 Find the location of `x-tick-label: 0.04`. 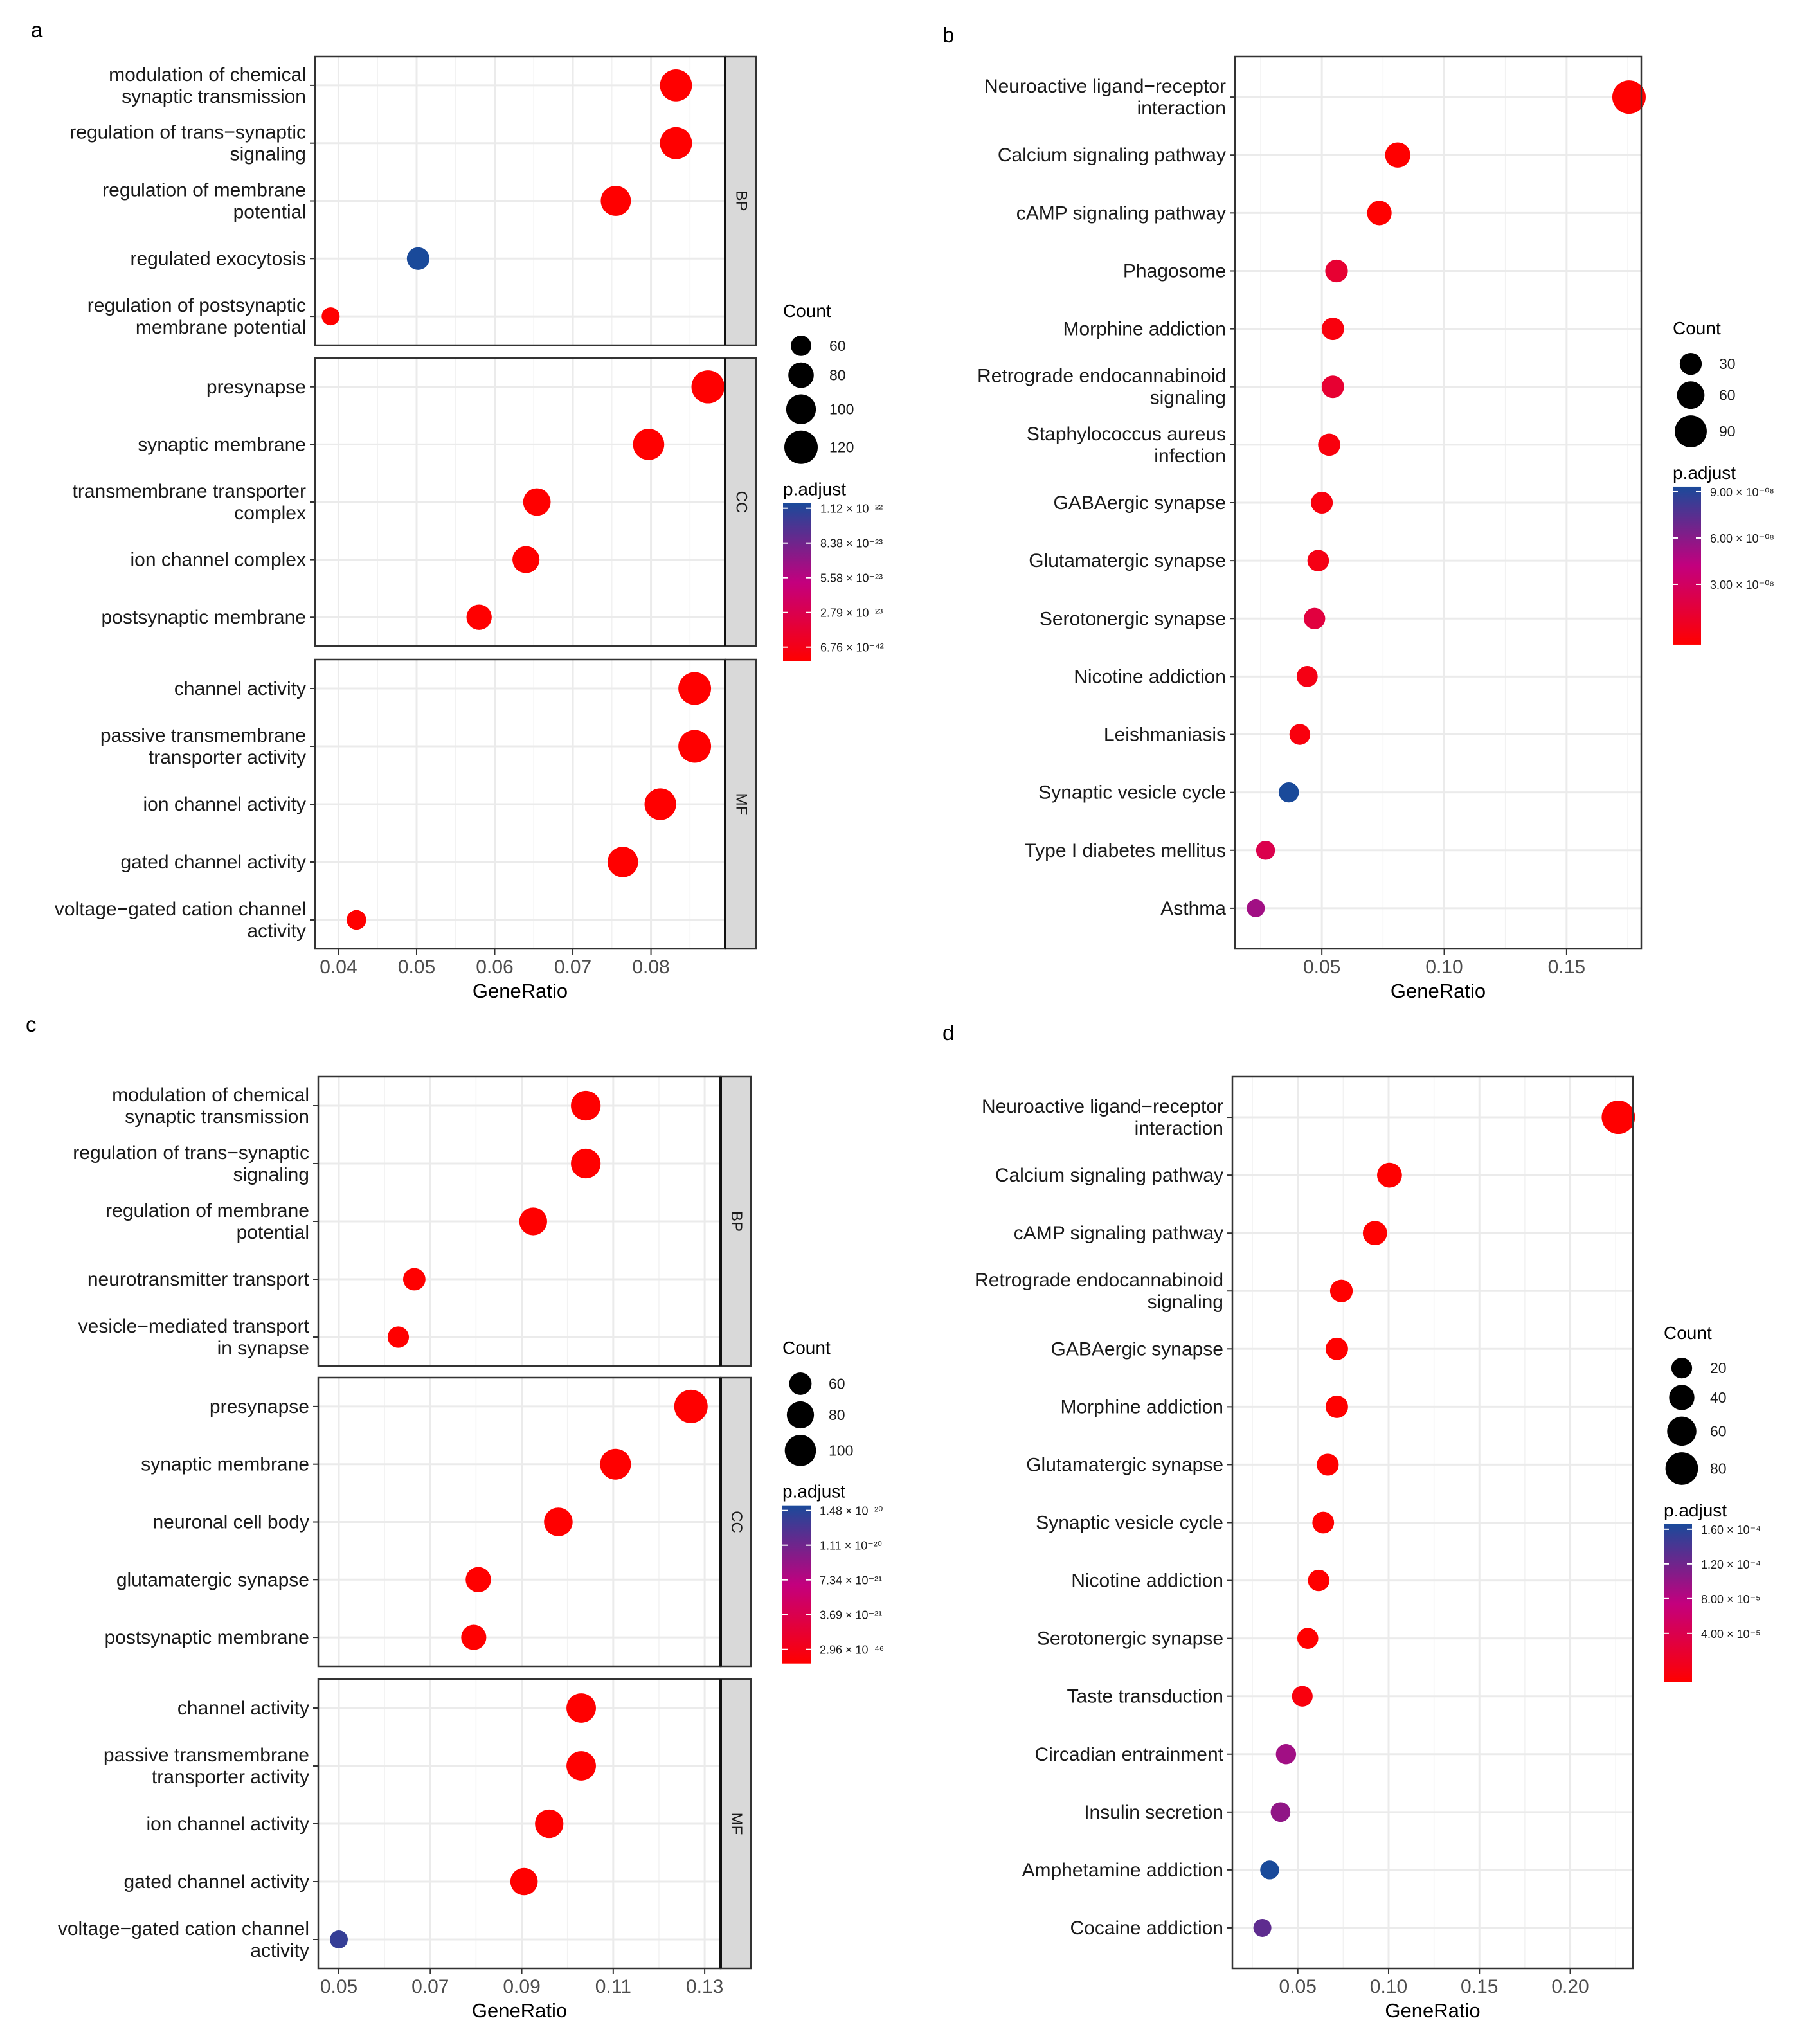

x-tick-label: 0.04 is located at coordinates (339, 968).